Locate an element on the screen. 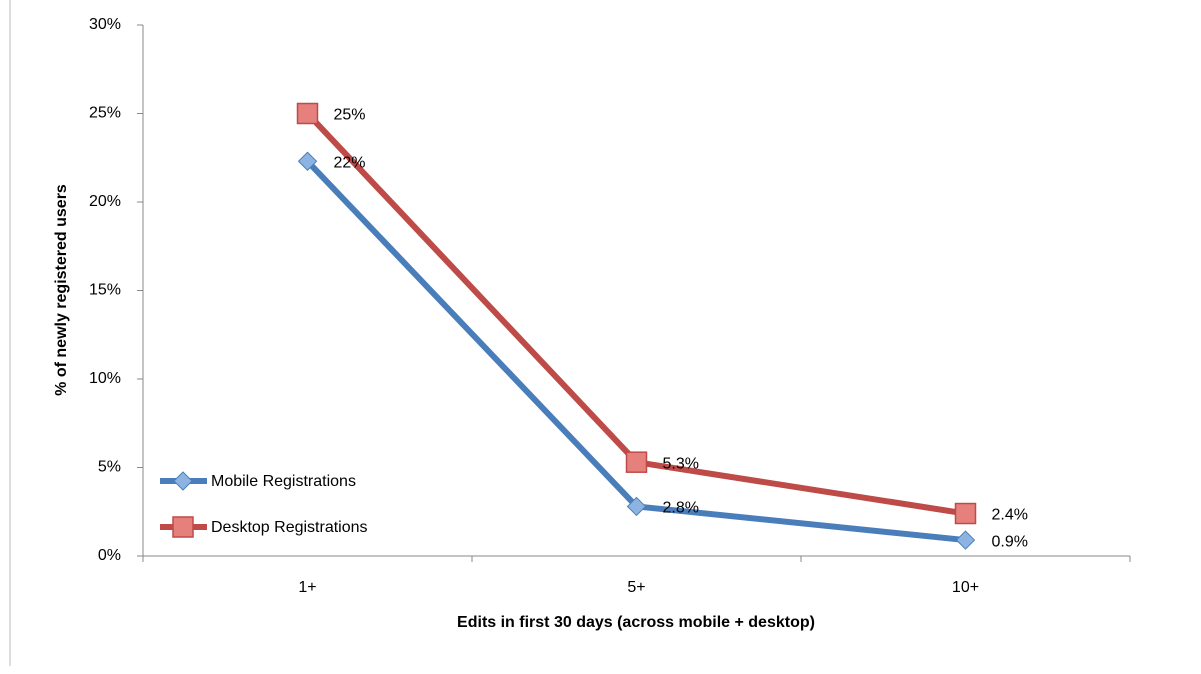 This screenshot has height=674, width=1201. data-label: 5.3% is located at coordinates (681, 463).